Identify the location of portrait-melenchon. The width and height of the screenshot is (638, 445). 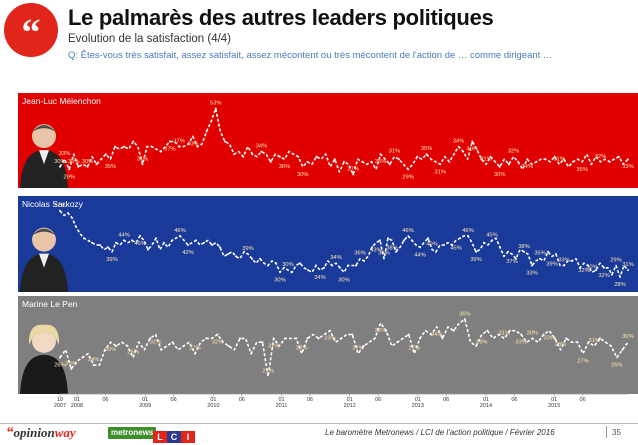
(44, 156).